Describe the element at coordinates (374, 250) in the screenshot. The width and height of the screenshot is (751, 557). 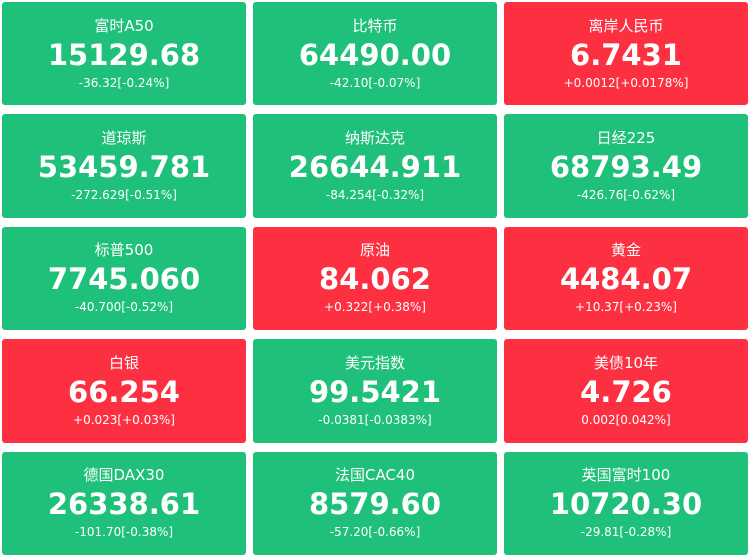
I see `quote-name: 原油` at that location.